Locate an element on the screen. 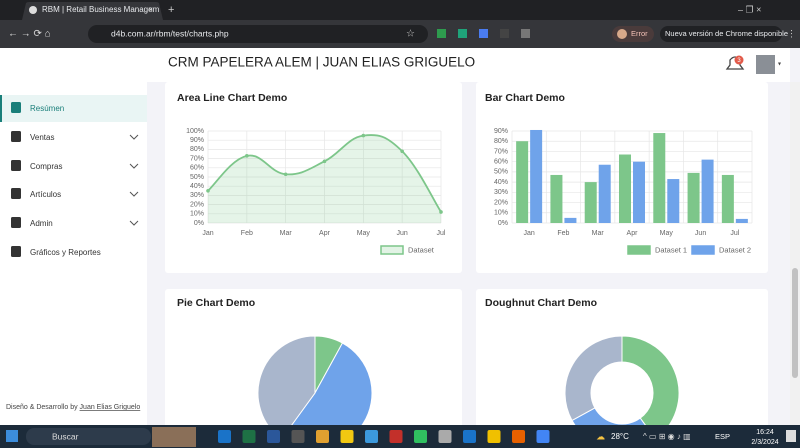 This screenshot has height=448, width=800. nav-buttons: ← → ⟳ ⌂ is located at coordinates (29, 34).